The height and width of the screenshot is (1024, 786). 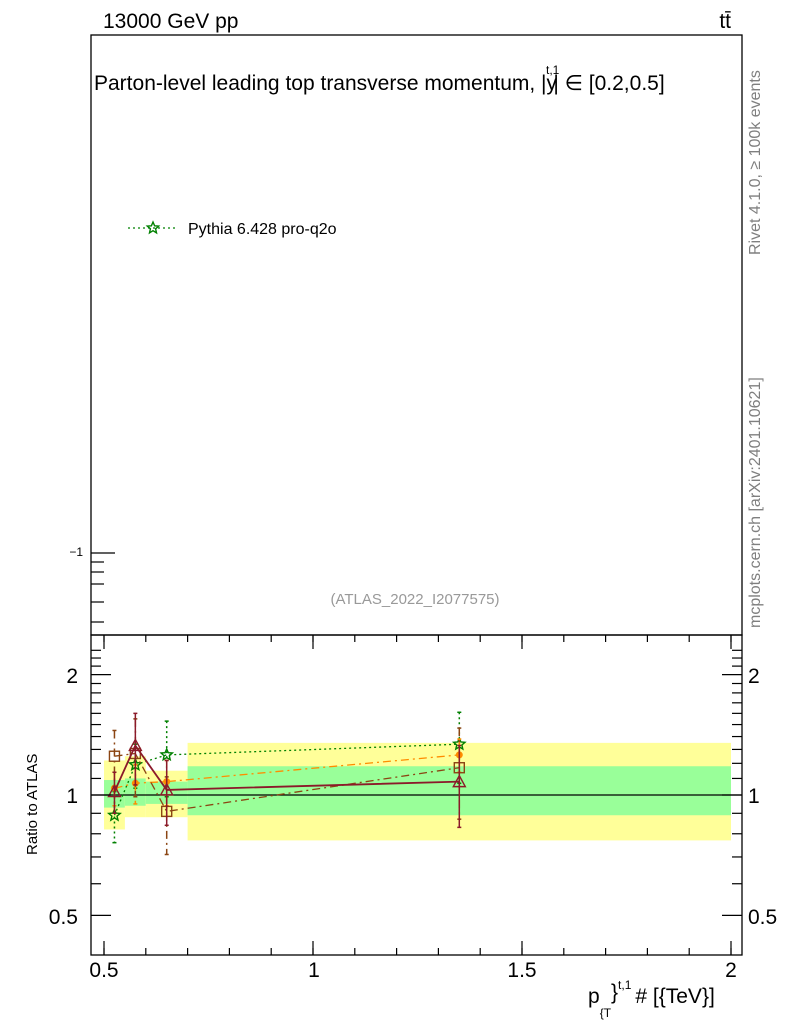 What do you see at coordinates (103, 587) in the screenshot?
I see `main-y-ticks` at bounding box center [103, 587].